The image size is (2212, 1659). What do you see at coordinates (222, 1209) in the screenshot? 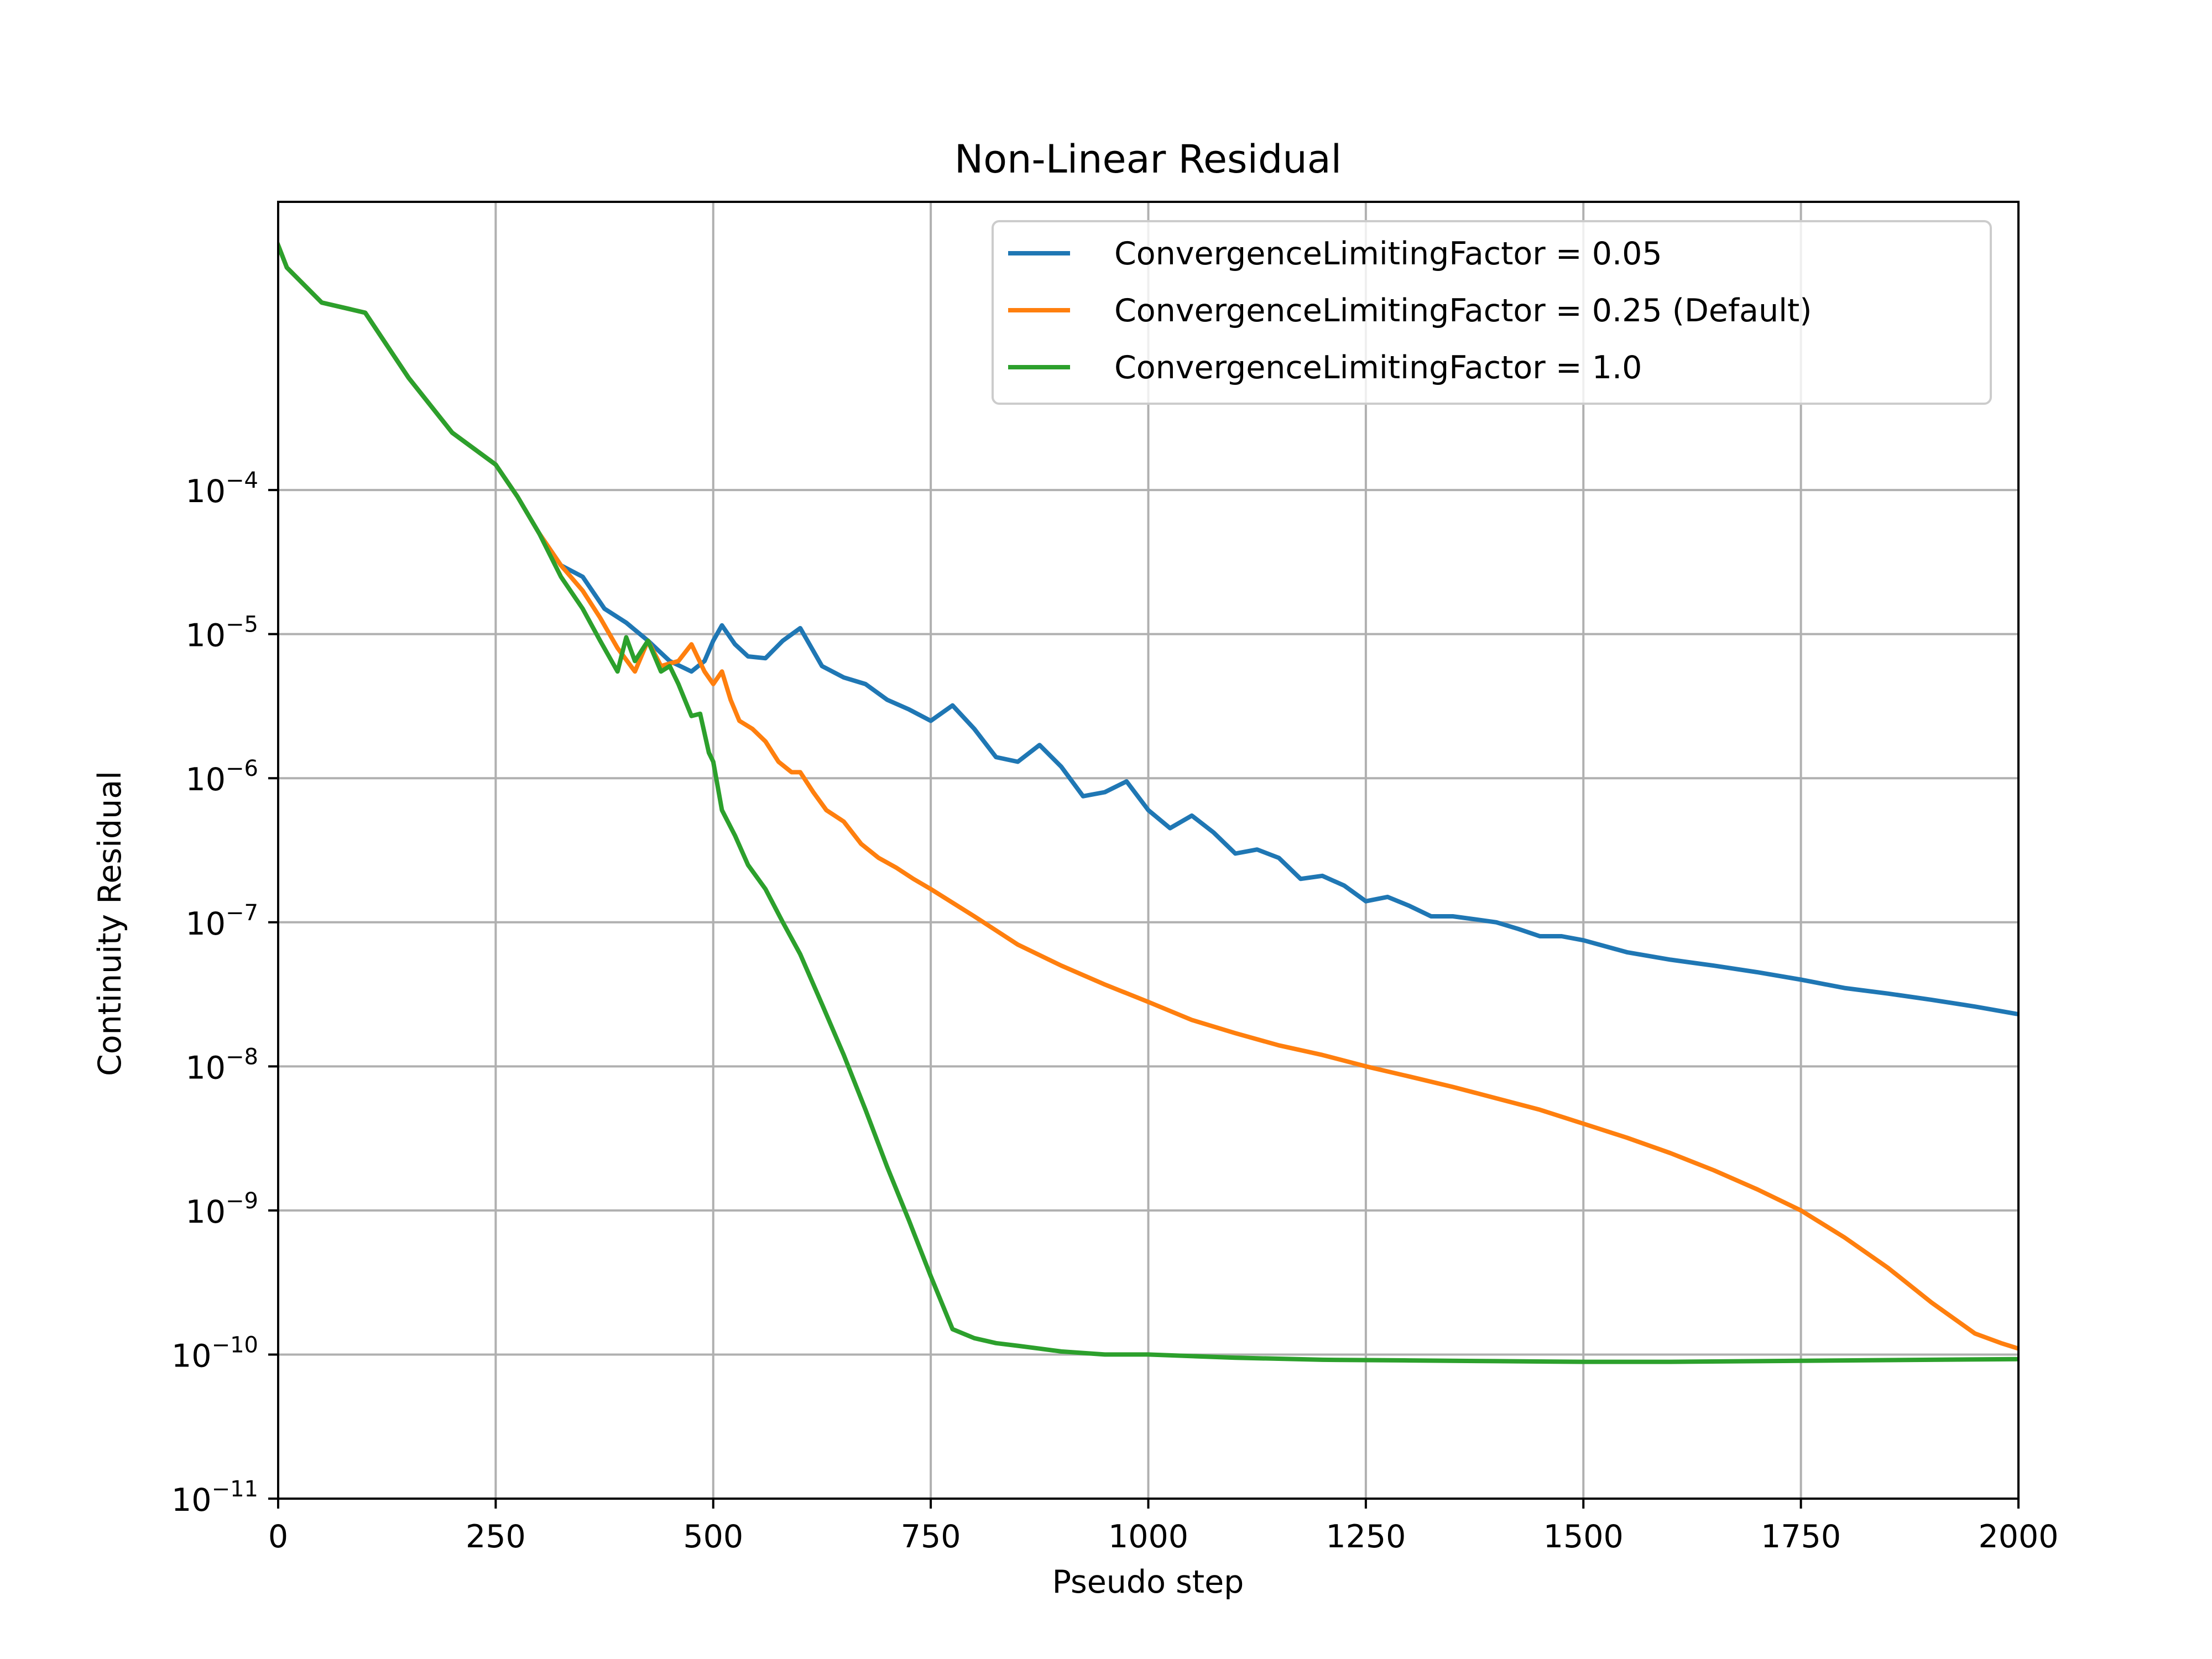
I see `y-tick-label: 10⁻⁹` at bounding box center [222, 1209].